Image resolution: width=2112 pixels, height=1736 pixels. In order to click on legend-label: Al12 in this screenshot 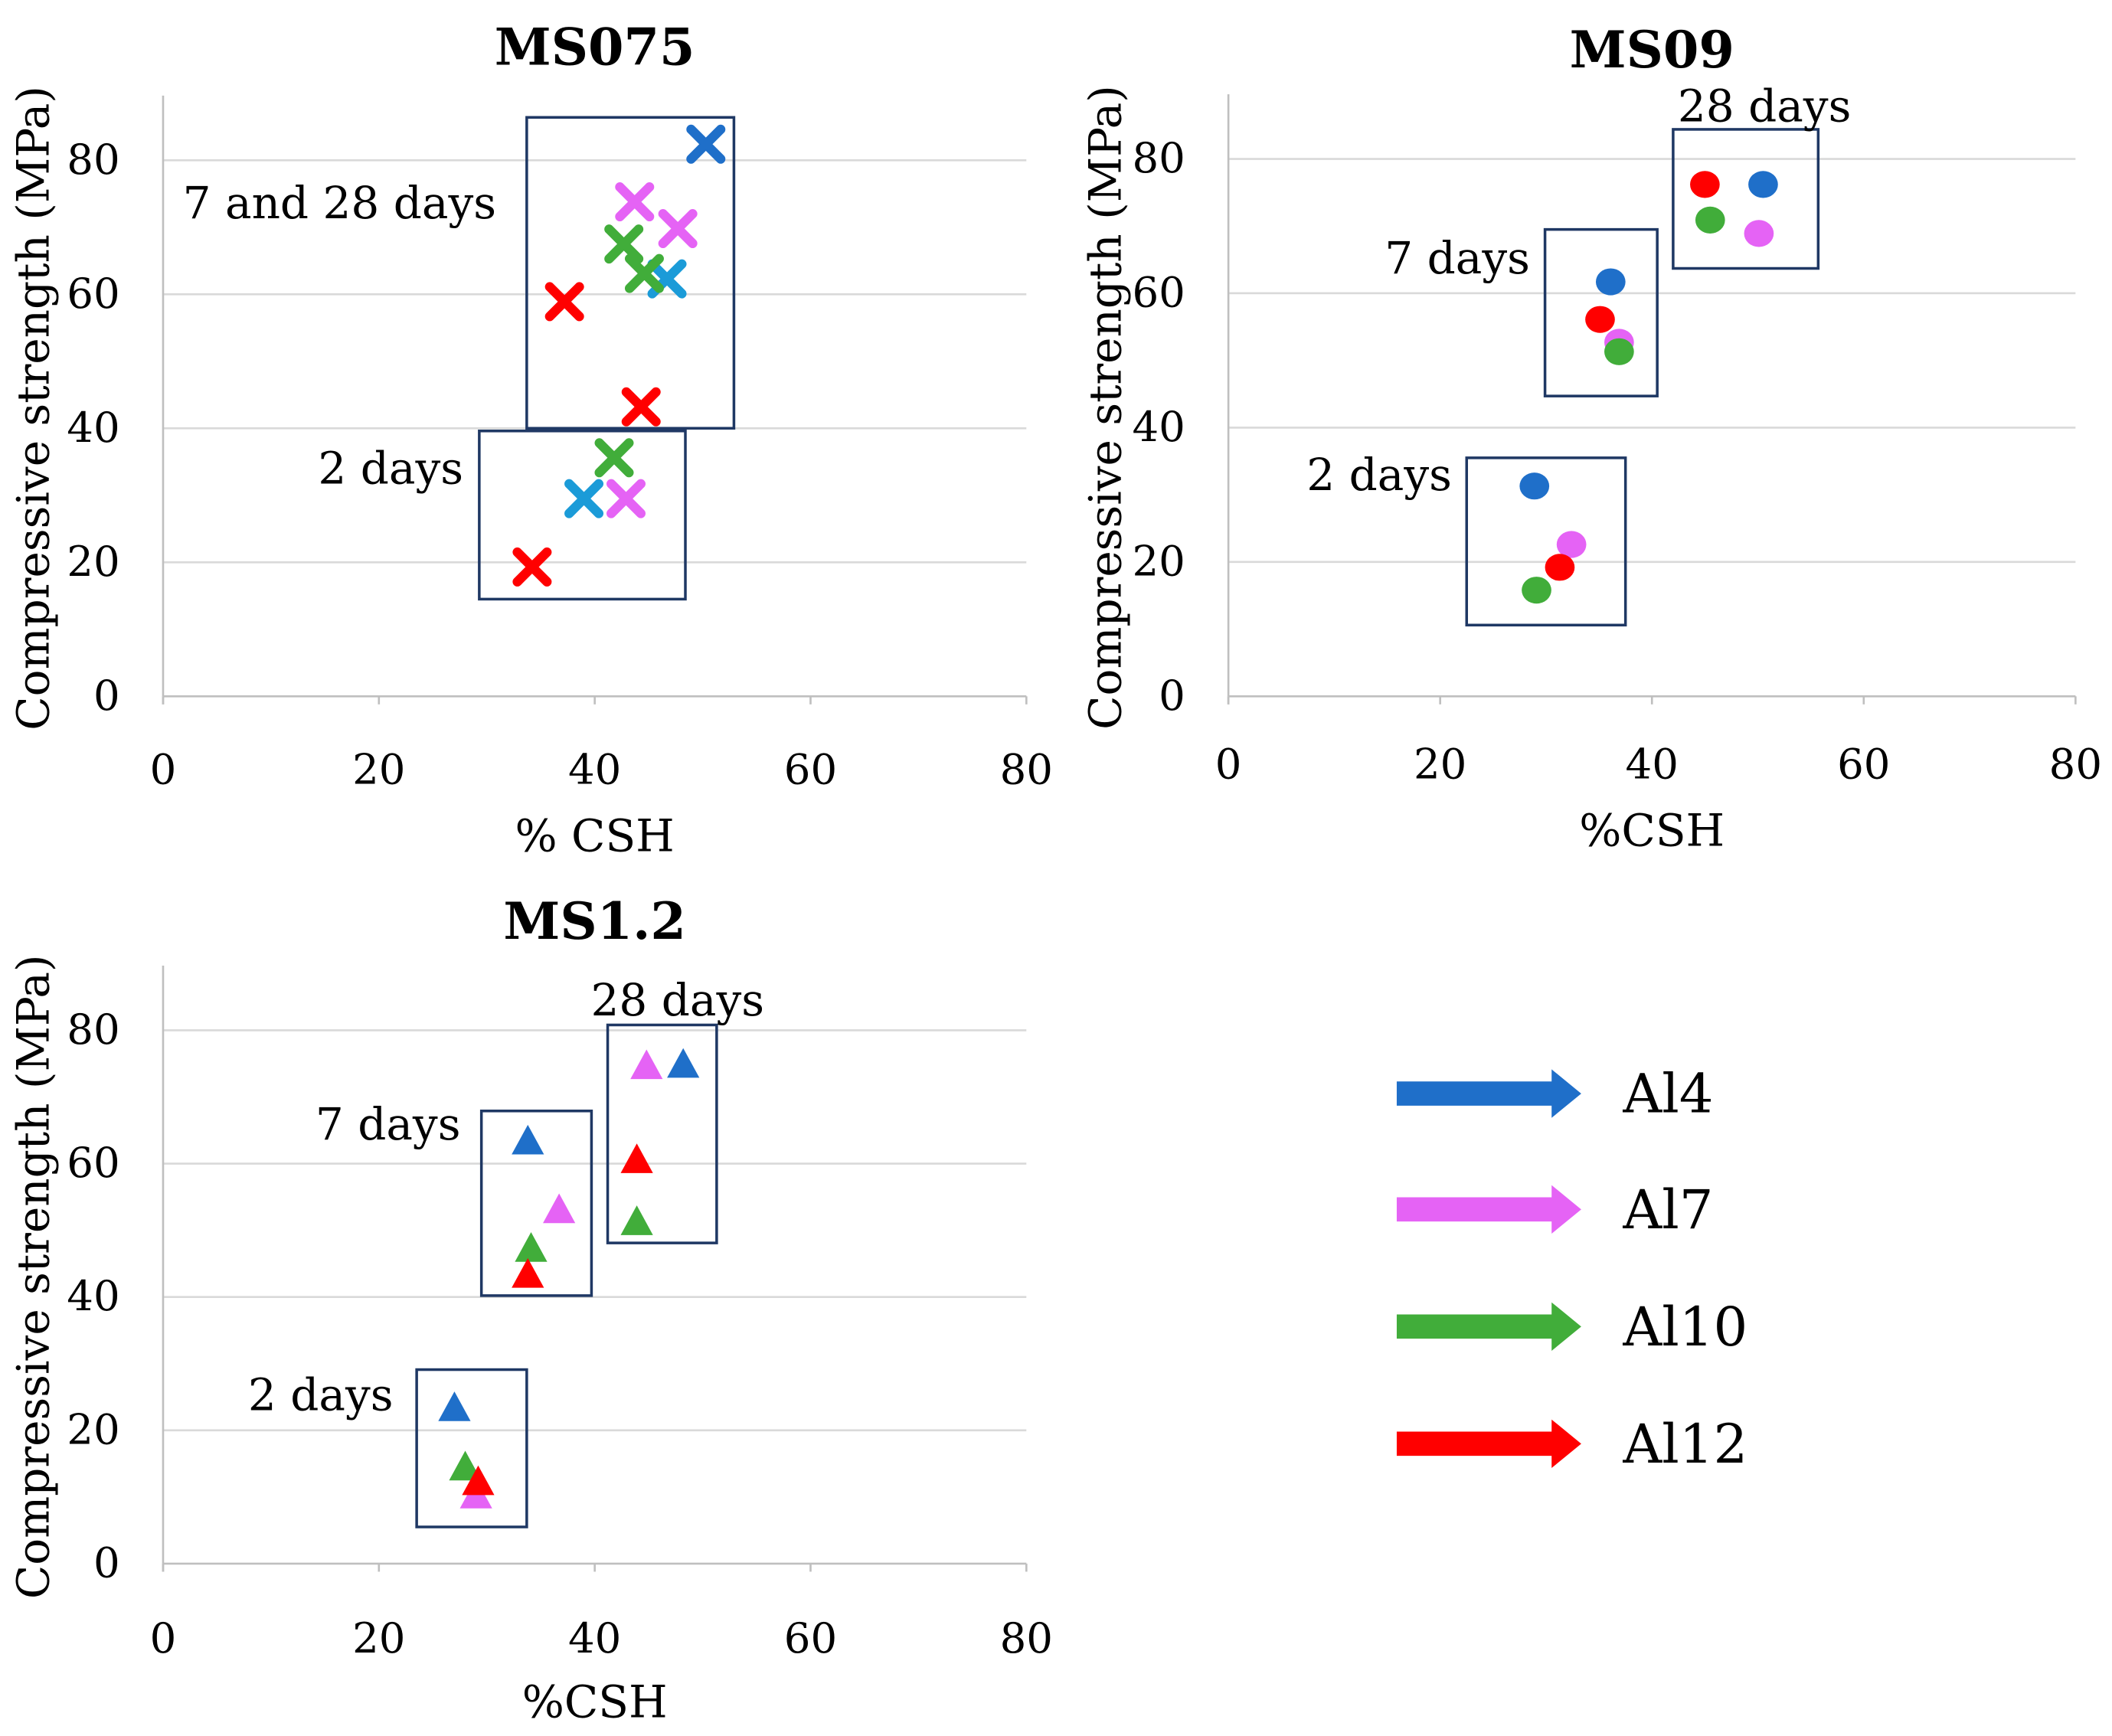, I will do `click(1685, 1444)`.